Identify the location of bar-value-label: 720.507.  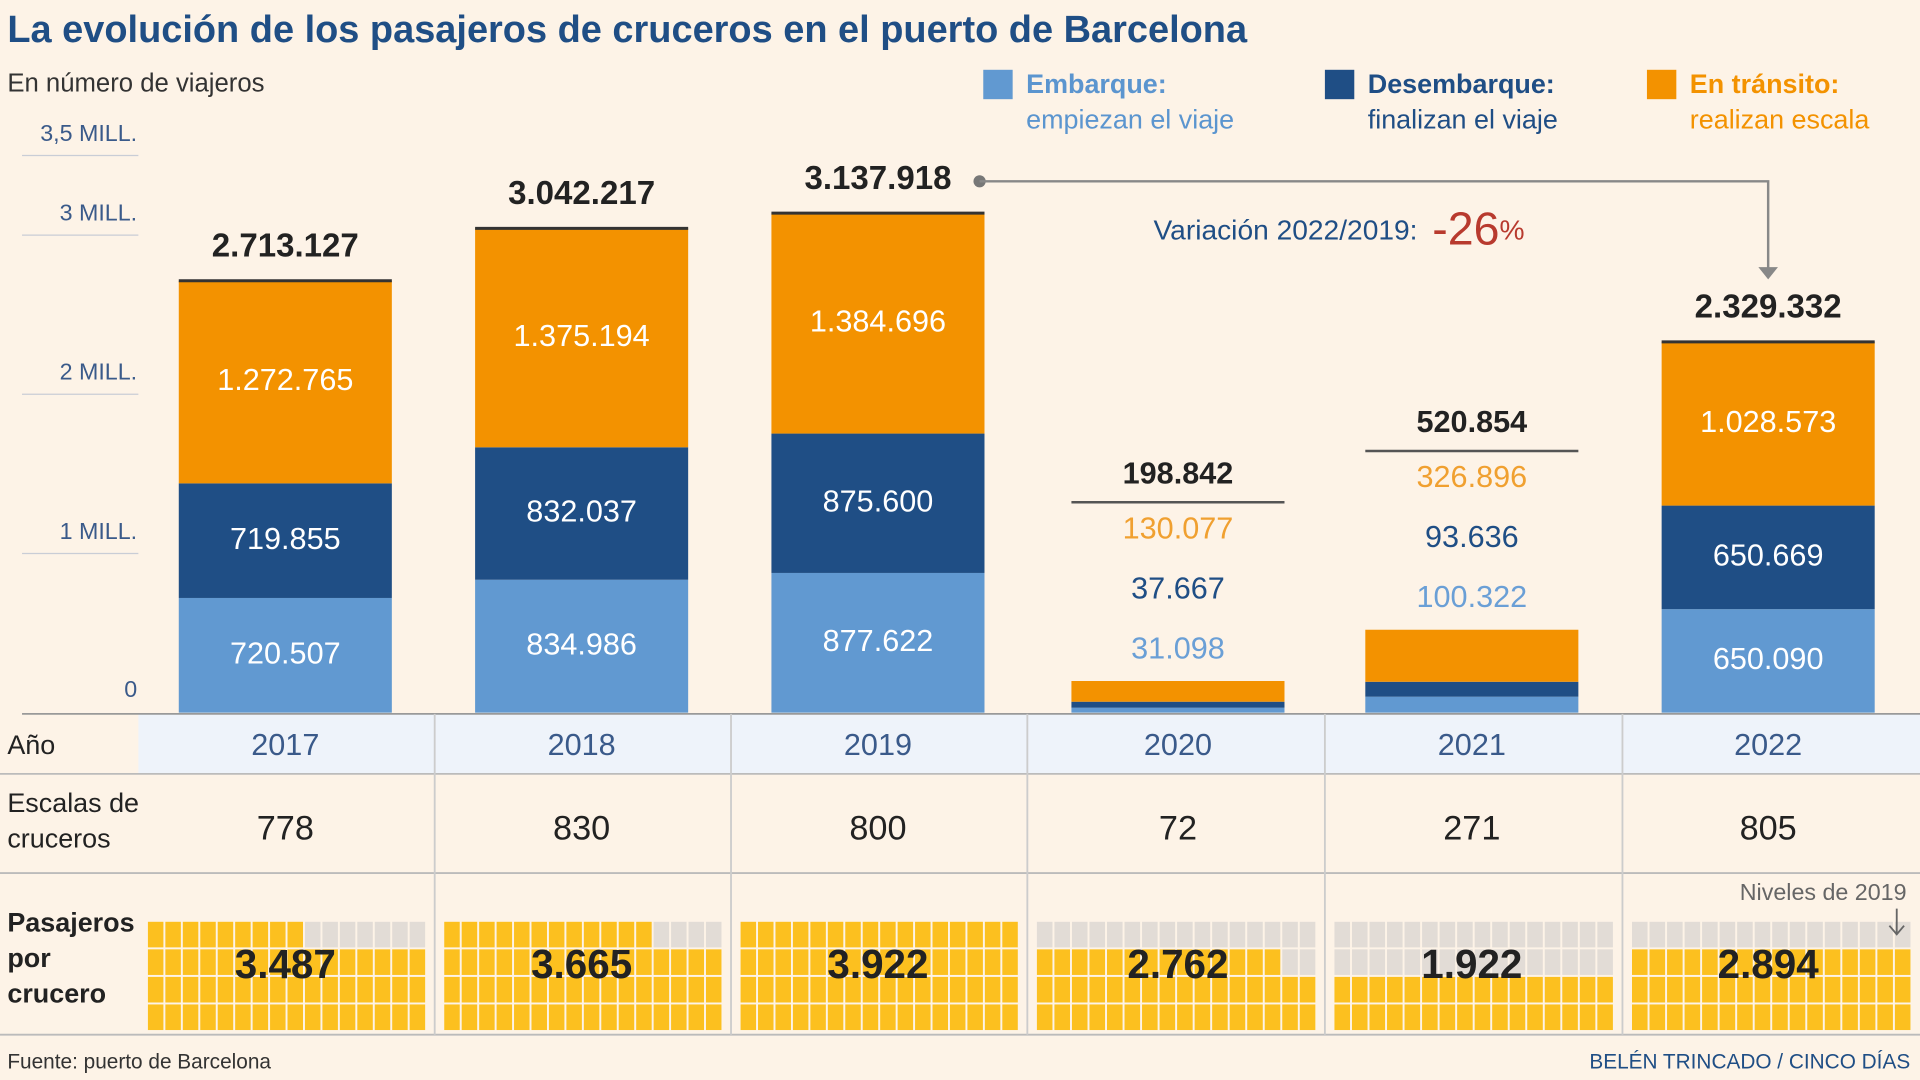
(285, 653).